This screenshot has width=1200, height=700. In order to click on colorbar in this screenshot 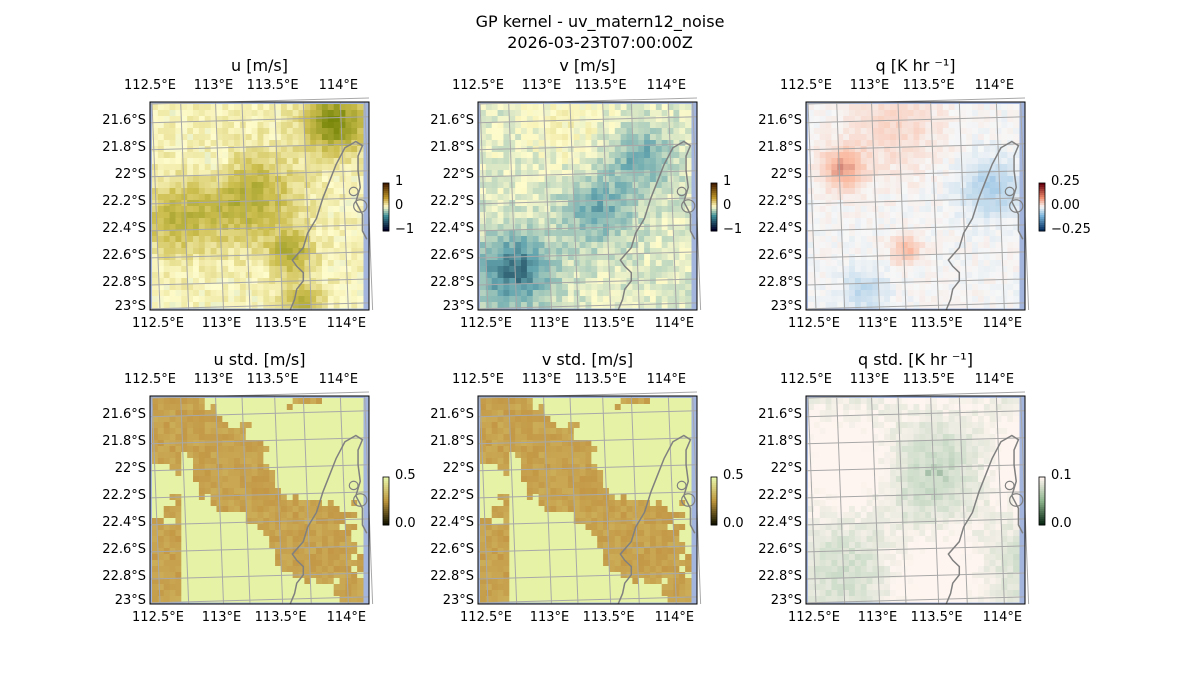, I will do `click(386, 207)`.